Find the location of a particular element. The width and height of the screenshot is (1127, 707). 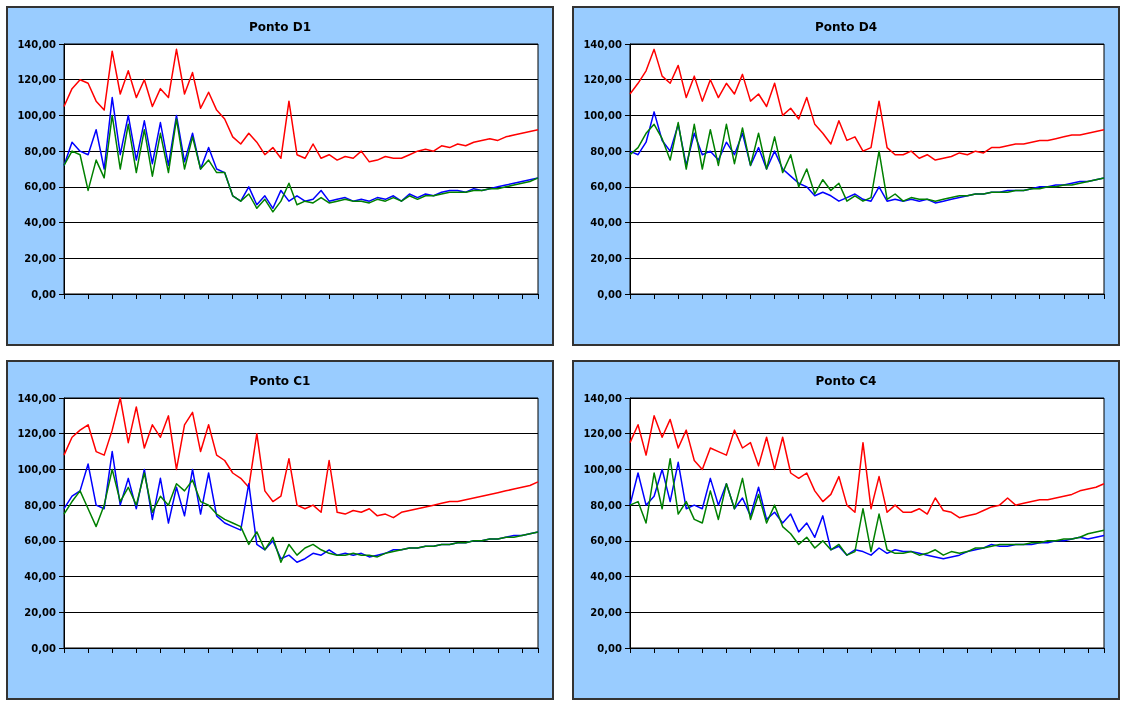

chart-title: Ponto D4 is located at coordinates (846, 27).